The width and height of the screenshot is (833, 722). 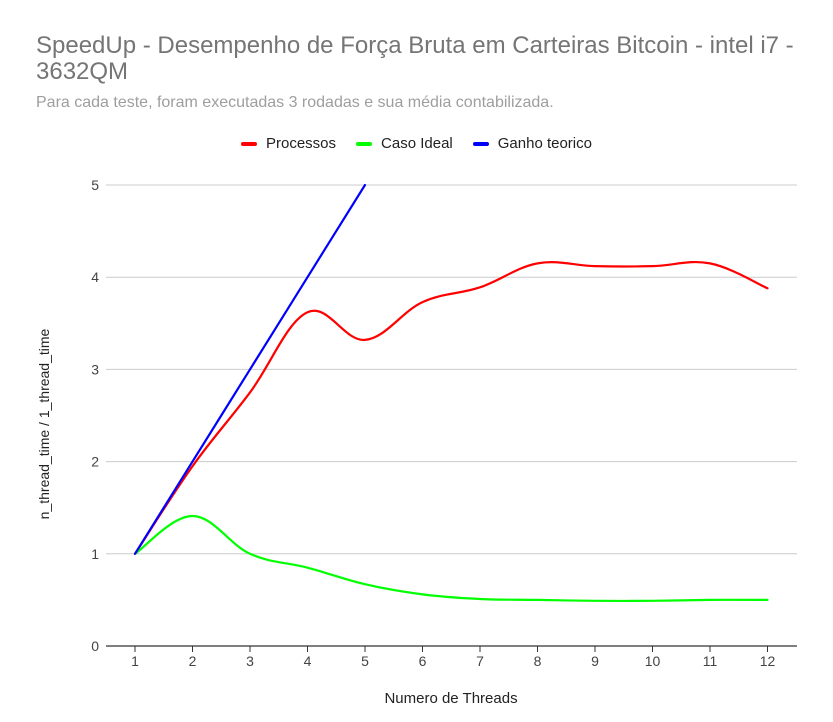 I want to click on y-axis-label: n_thread_time / 1_thread_time, so click(x=44, y=424).